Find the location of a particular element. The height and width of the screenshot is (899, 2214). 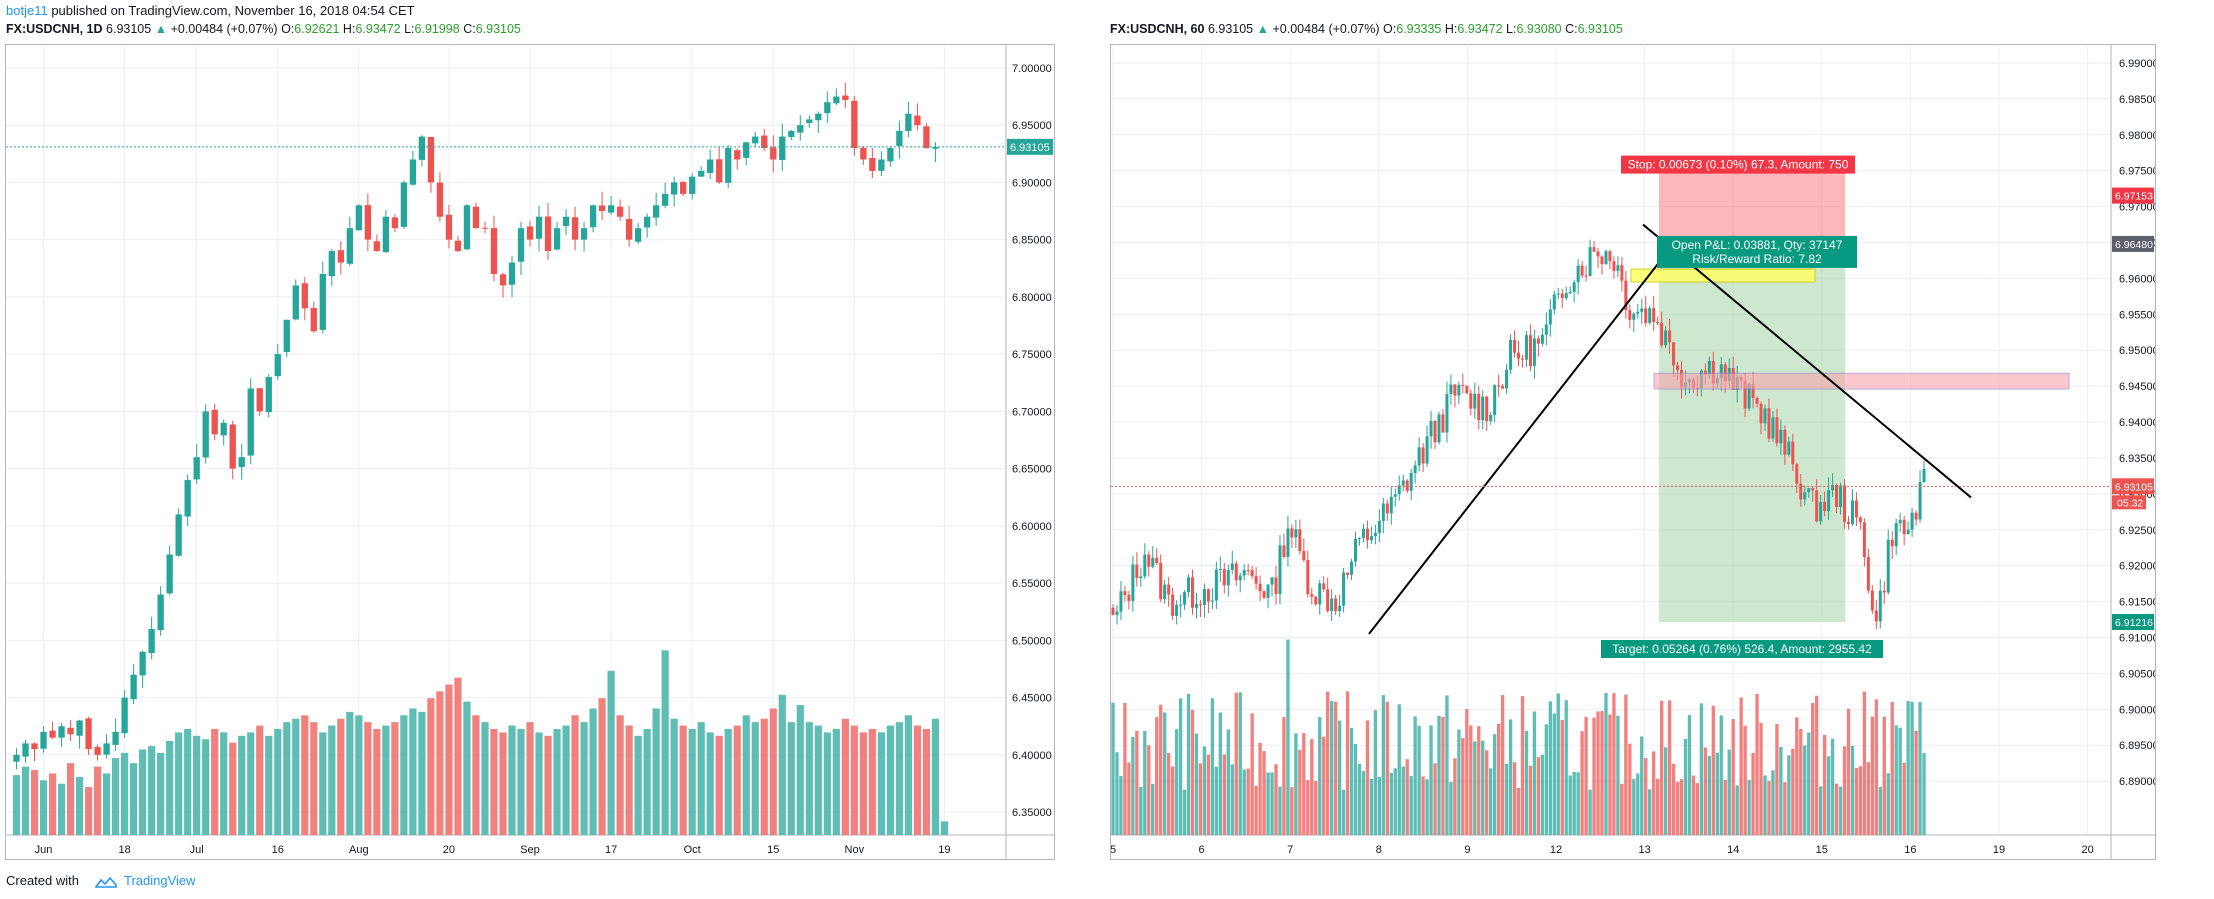

stop-label: Stop: 0.00673 (0.10%) 67.3, Amount: 750 is located at coordinates (1738, 165).